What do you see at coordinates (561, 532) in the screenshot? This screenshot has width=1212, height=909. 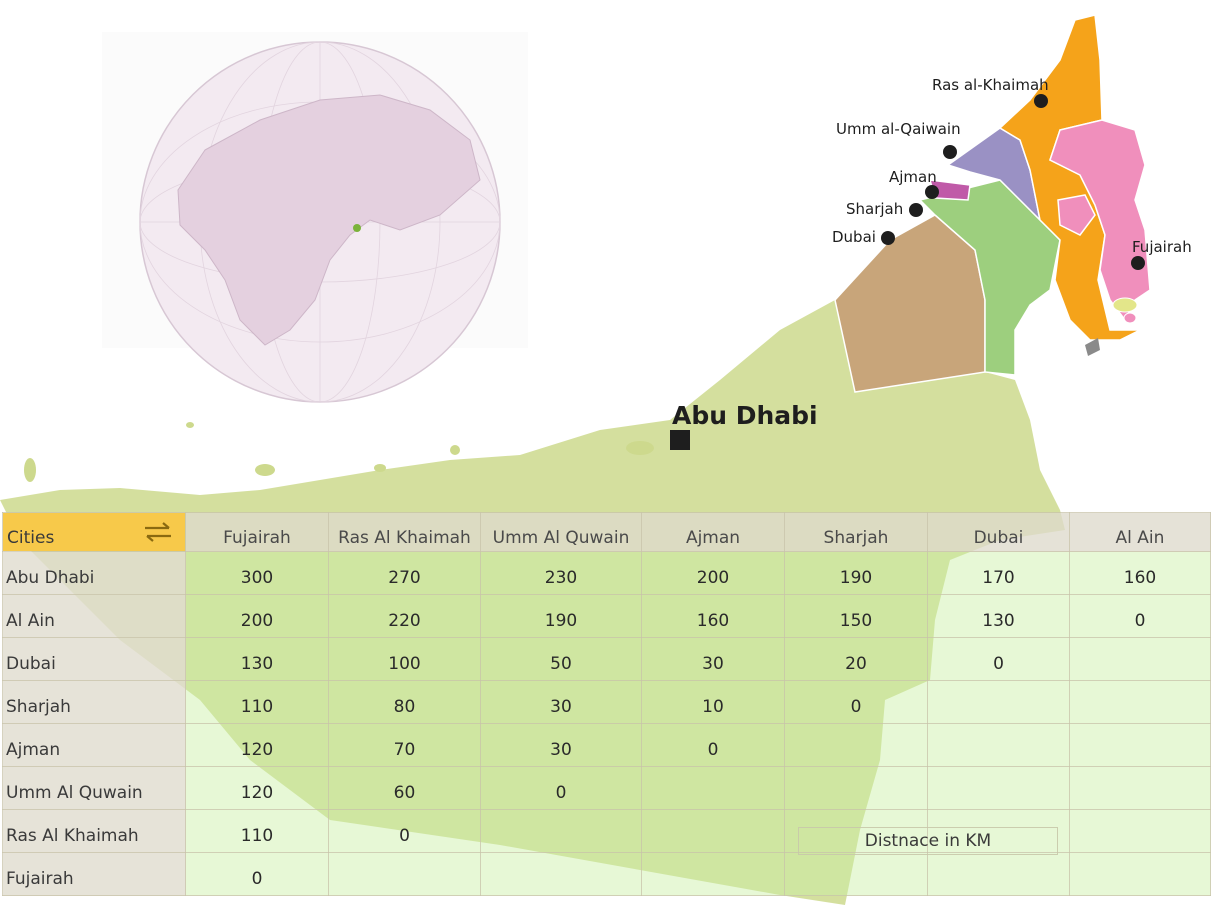 I see `column-header: Umm Al Quwain` at bounding box center [561, 532].